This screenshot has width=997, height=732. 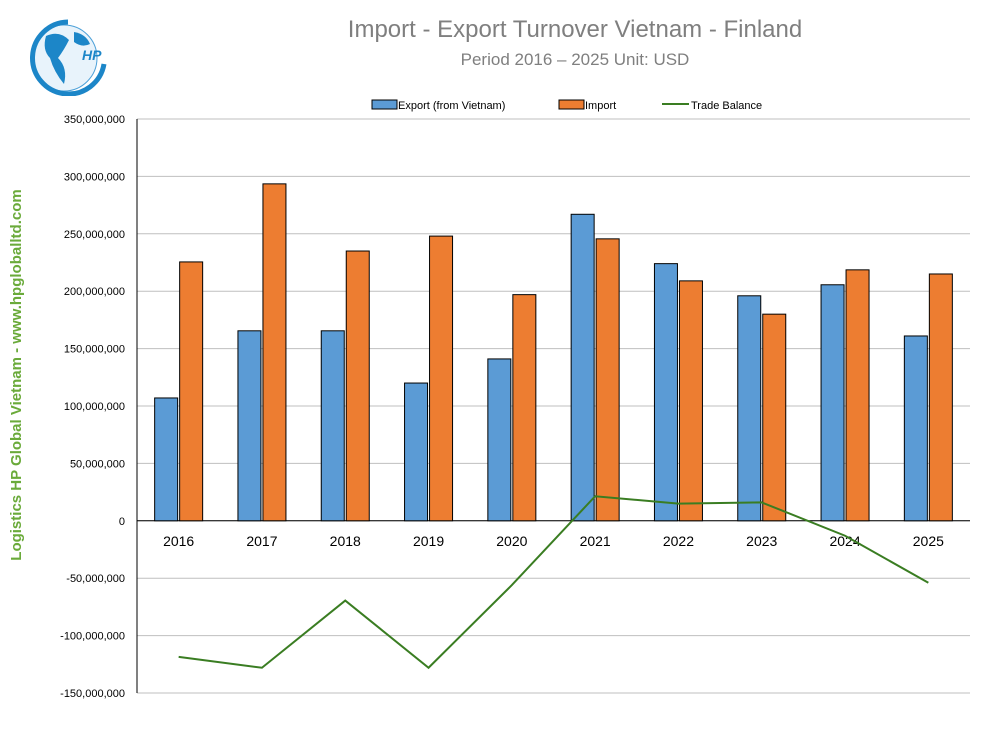 I want to click on legend-label: Import, so click(x=600, y=106).